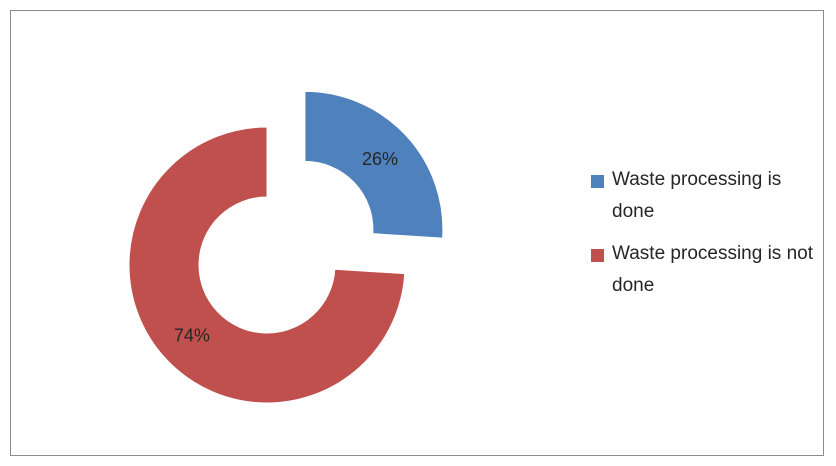 The image size is (836, 466). What do you see at coordinates (597, 255) in the screenshot?
I see `legend-swatch-not-done` at bounding box center [597, 255].